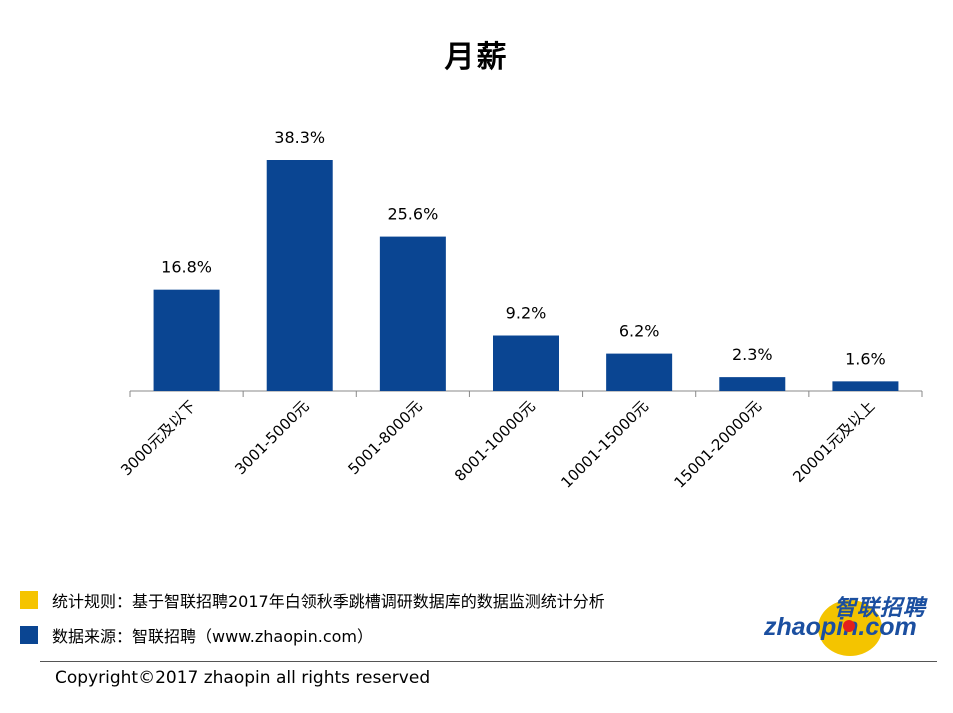  I want to click on category-label: 8001-10000元, so click(495, 441).